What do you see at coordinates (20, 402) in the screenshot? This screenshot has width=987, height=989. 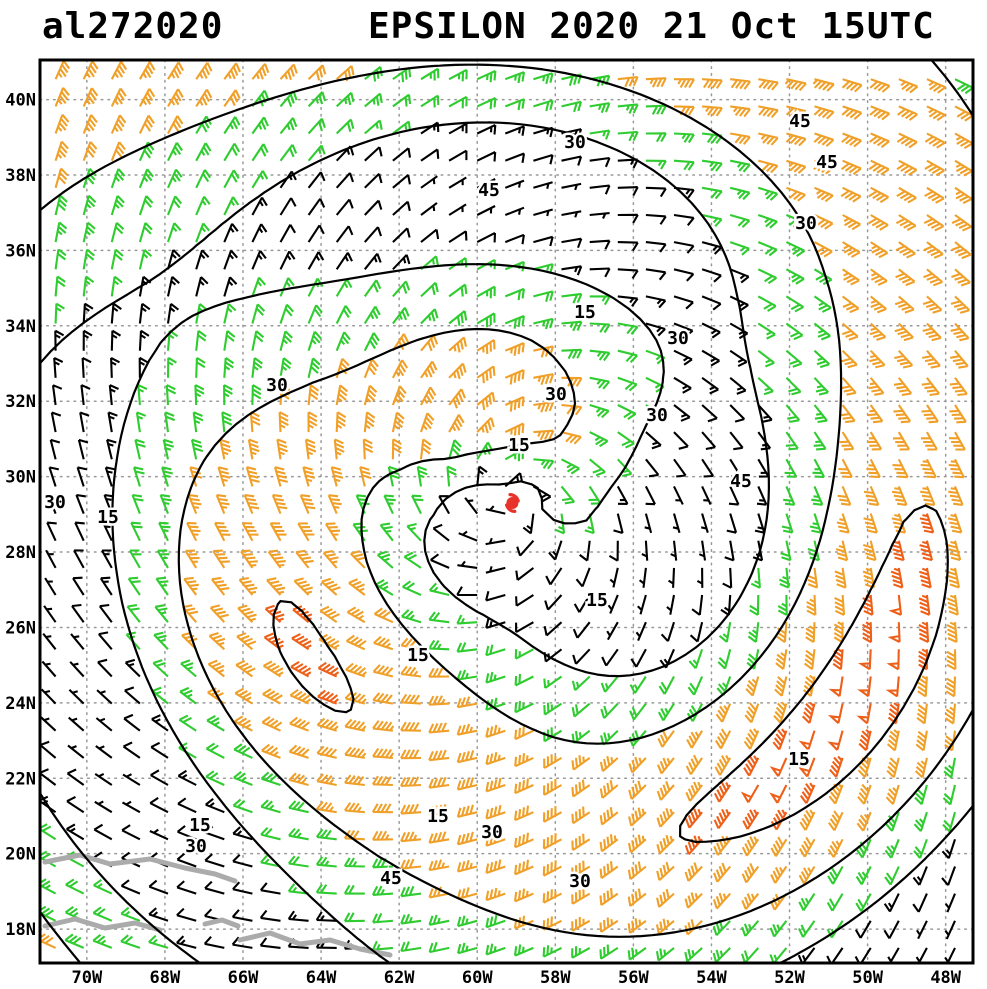 I see `y-tick-label: 32N` at bounding box center [20, 402].